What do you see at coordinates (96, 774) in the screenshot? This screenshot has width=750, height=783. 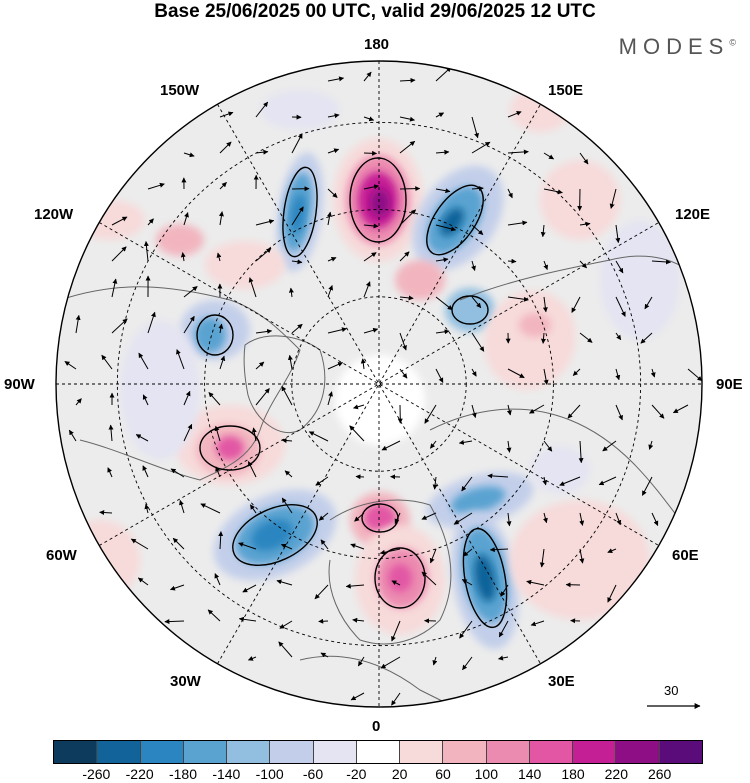 I see `colorbar-tick: -260` at bounding box center [96, 774].